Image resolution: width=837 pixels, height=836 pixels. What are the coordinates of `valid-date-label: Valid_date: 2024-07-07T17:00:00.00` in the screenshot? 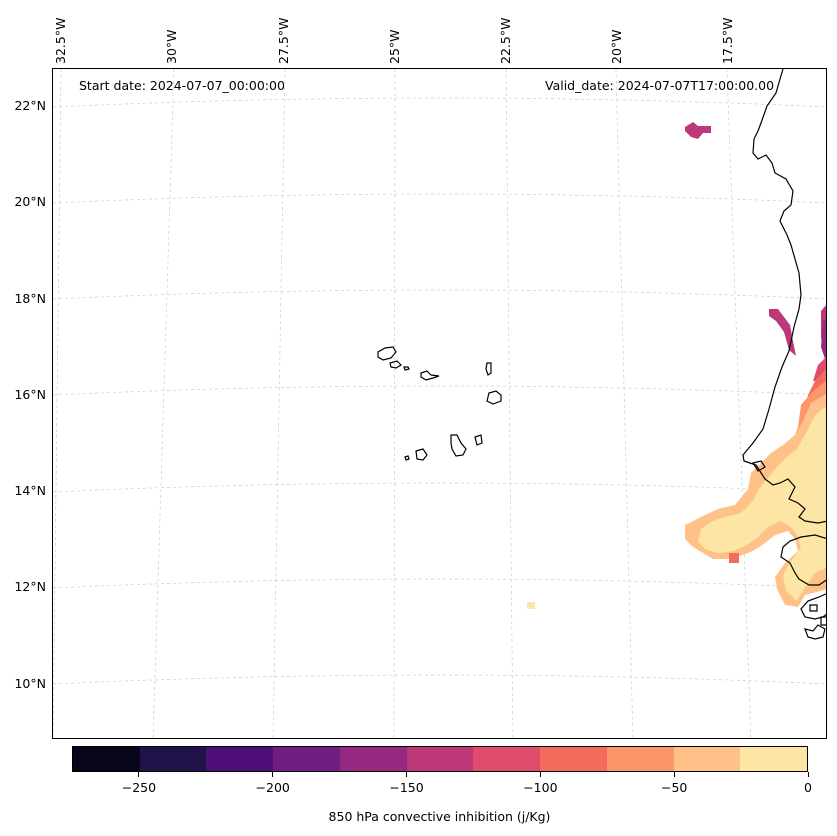 It's located at (660, 85).